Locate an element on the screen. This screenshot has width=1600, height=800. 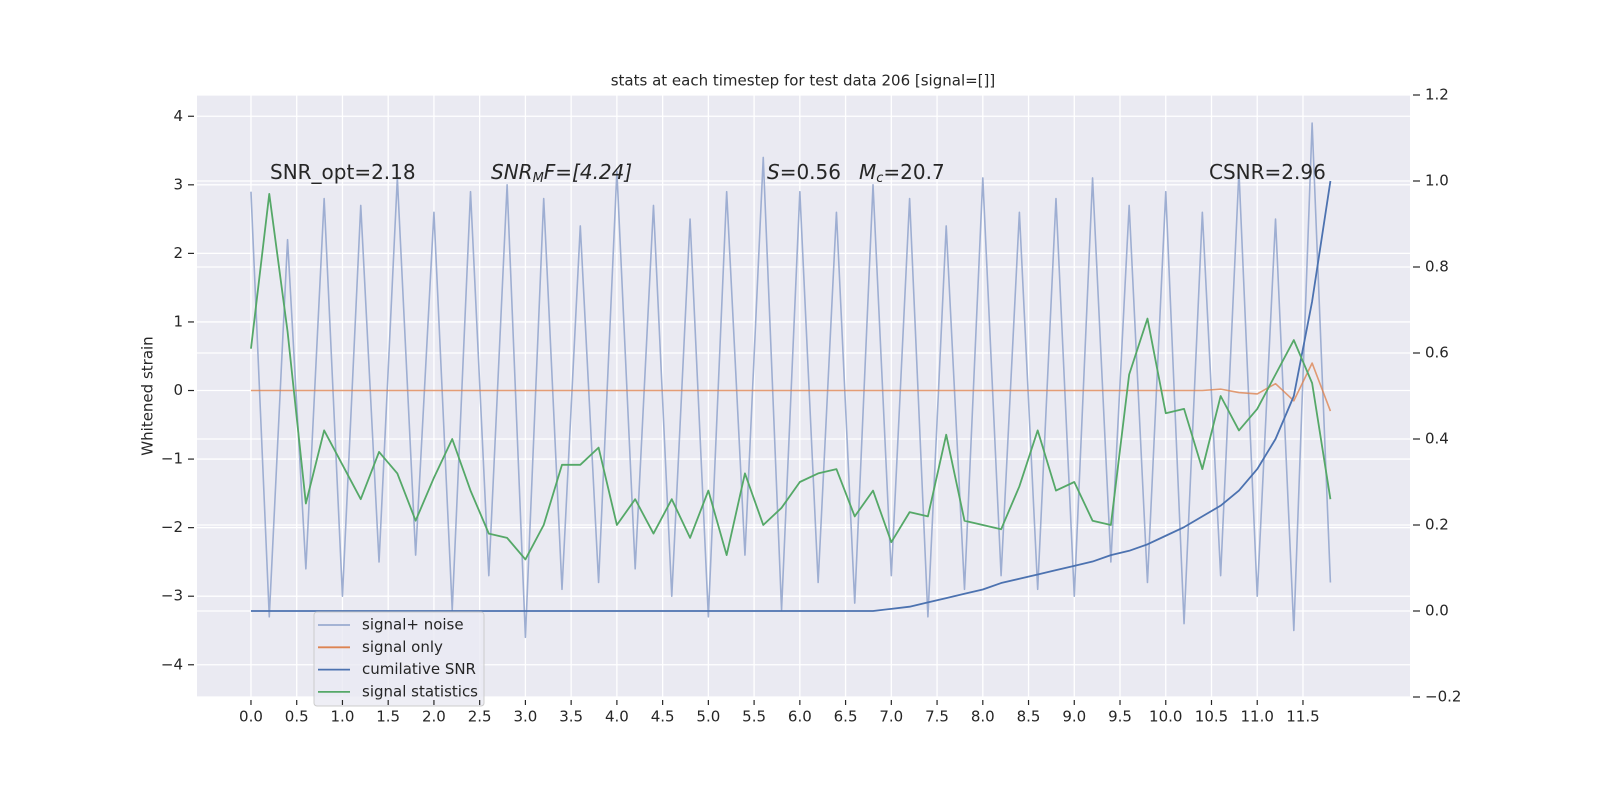
annotation-part: S is located at coordinates (773, 172).